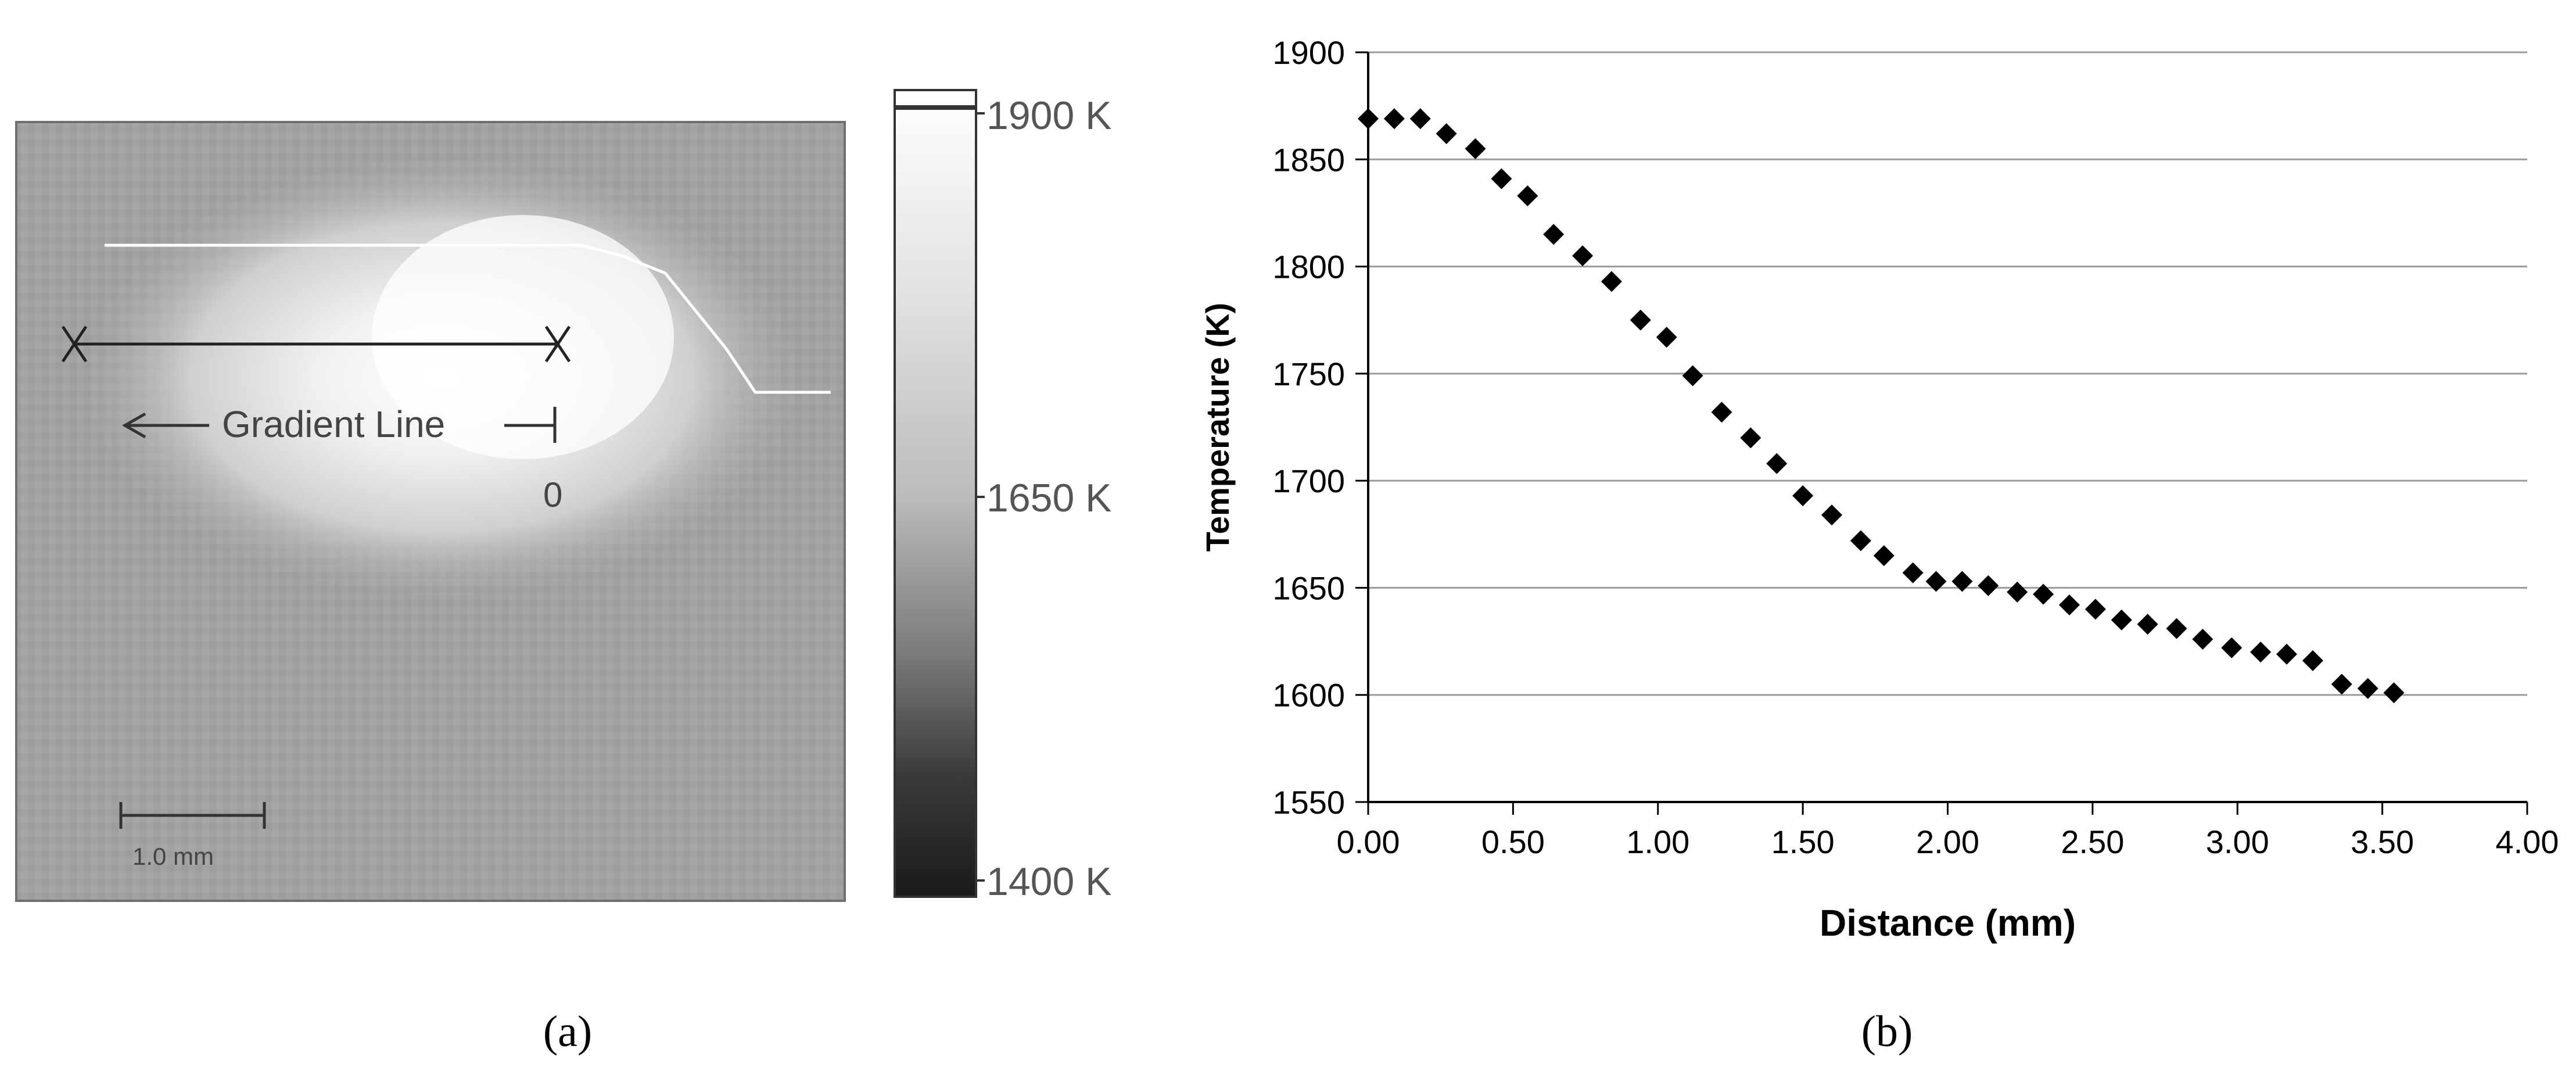 Image resolution: width=2576 pixels, height=1074 pixels. I want to click on x-marker-right, so click(557, 344).